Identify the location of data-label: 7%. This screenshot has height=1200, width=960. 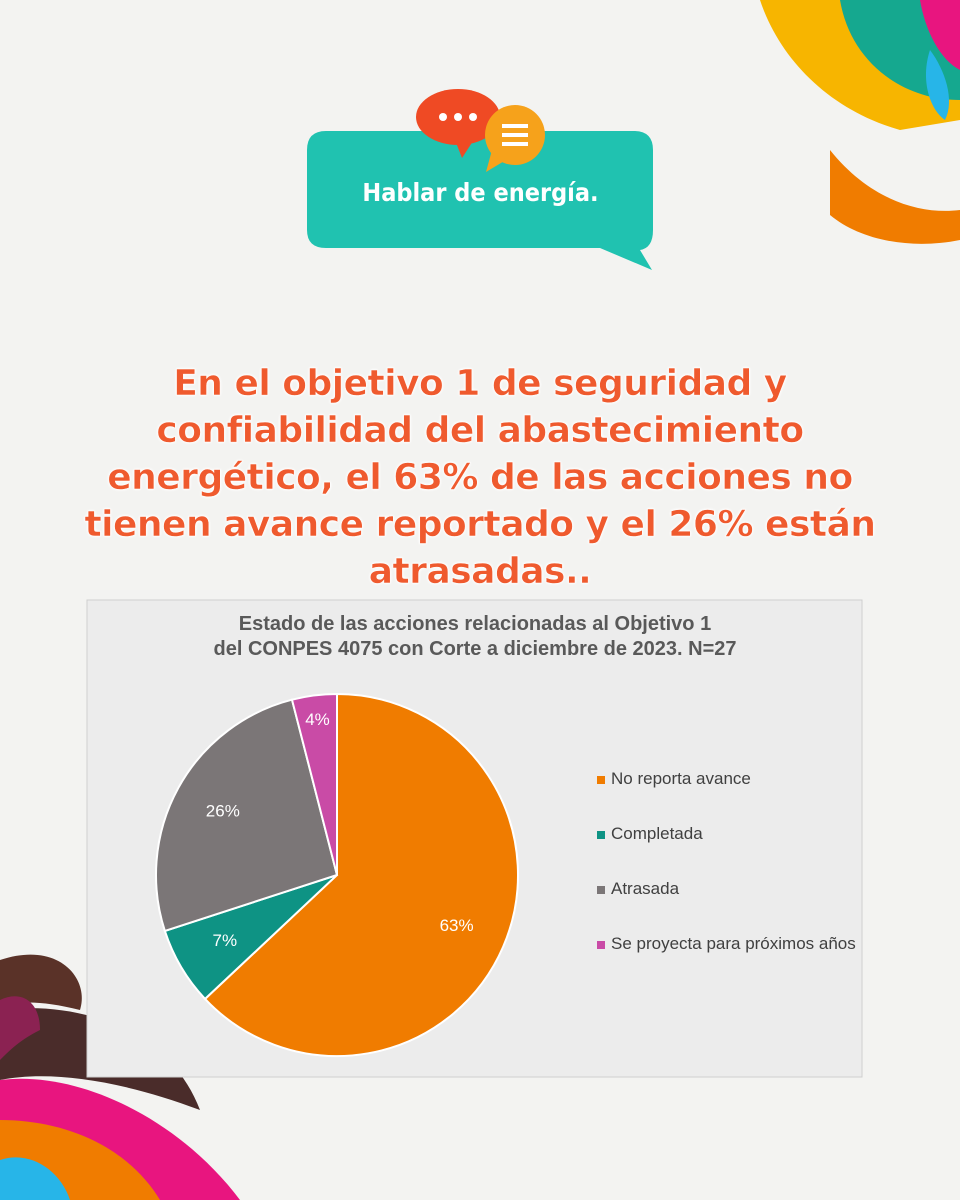
(225, 940).